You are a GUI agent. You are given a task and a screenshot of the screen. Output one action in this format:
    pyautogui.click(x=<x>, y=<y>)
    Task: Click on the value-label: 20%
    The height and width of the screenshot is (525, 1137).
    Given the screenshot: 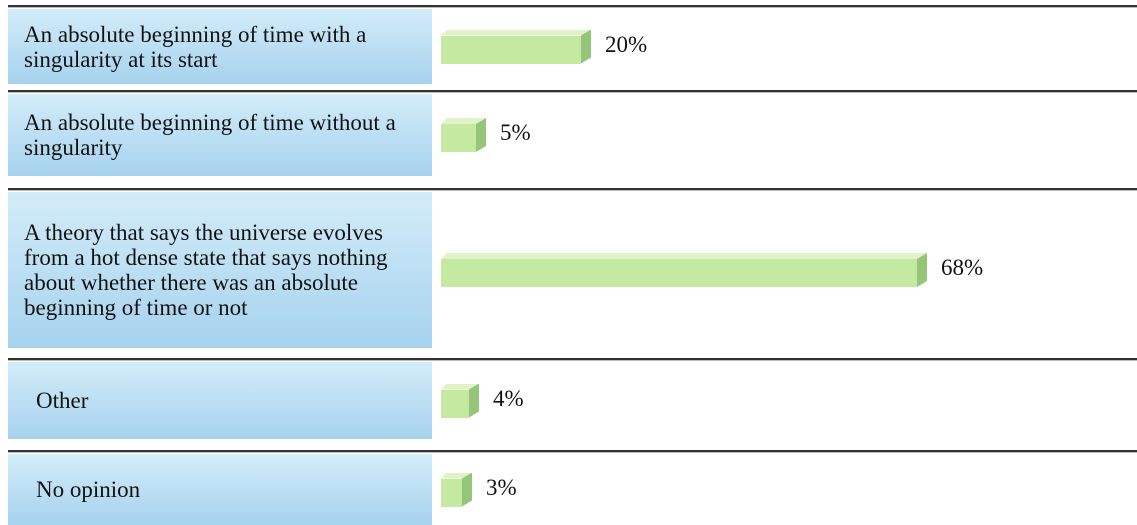 What is the action you would take?
    pyautogui.click(x=626, y=44)
    